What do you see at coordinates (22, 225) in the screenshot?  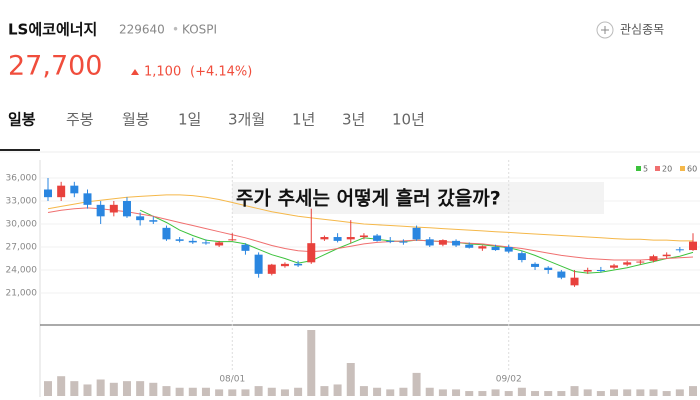 I see `y-tick-label: 30,000` at bounding box center [22, 225].